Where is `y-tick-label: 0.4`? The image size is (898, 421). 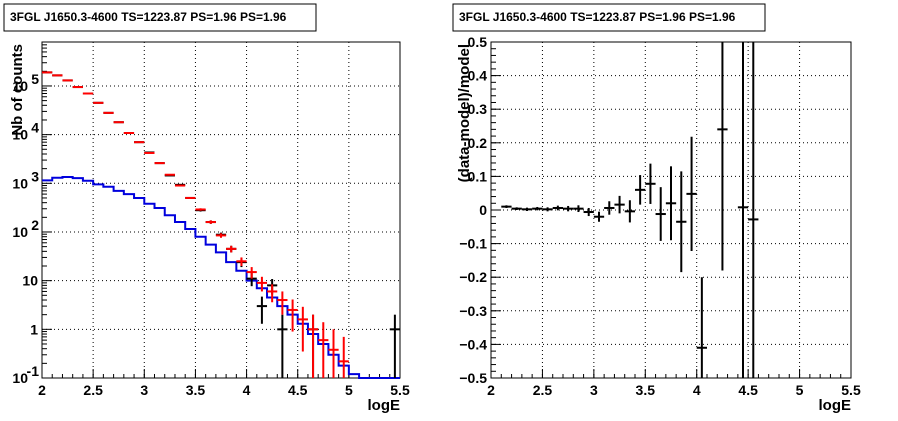
y-tick-label: 0.4 is located at coordinates (478, 76).